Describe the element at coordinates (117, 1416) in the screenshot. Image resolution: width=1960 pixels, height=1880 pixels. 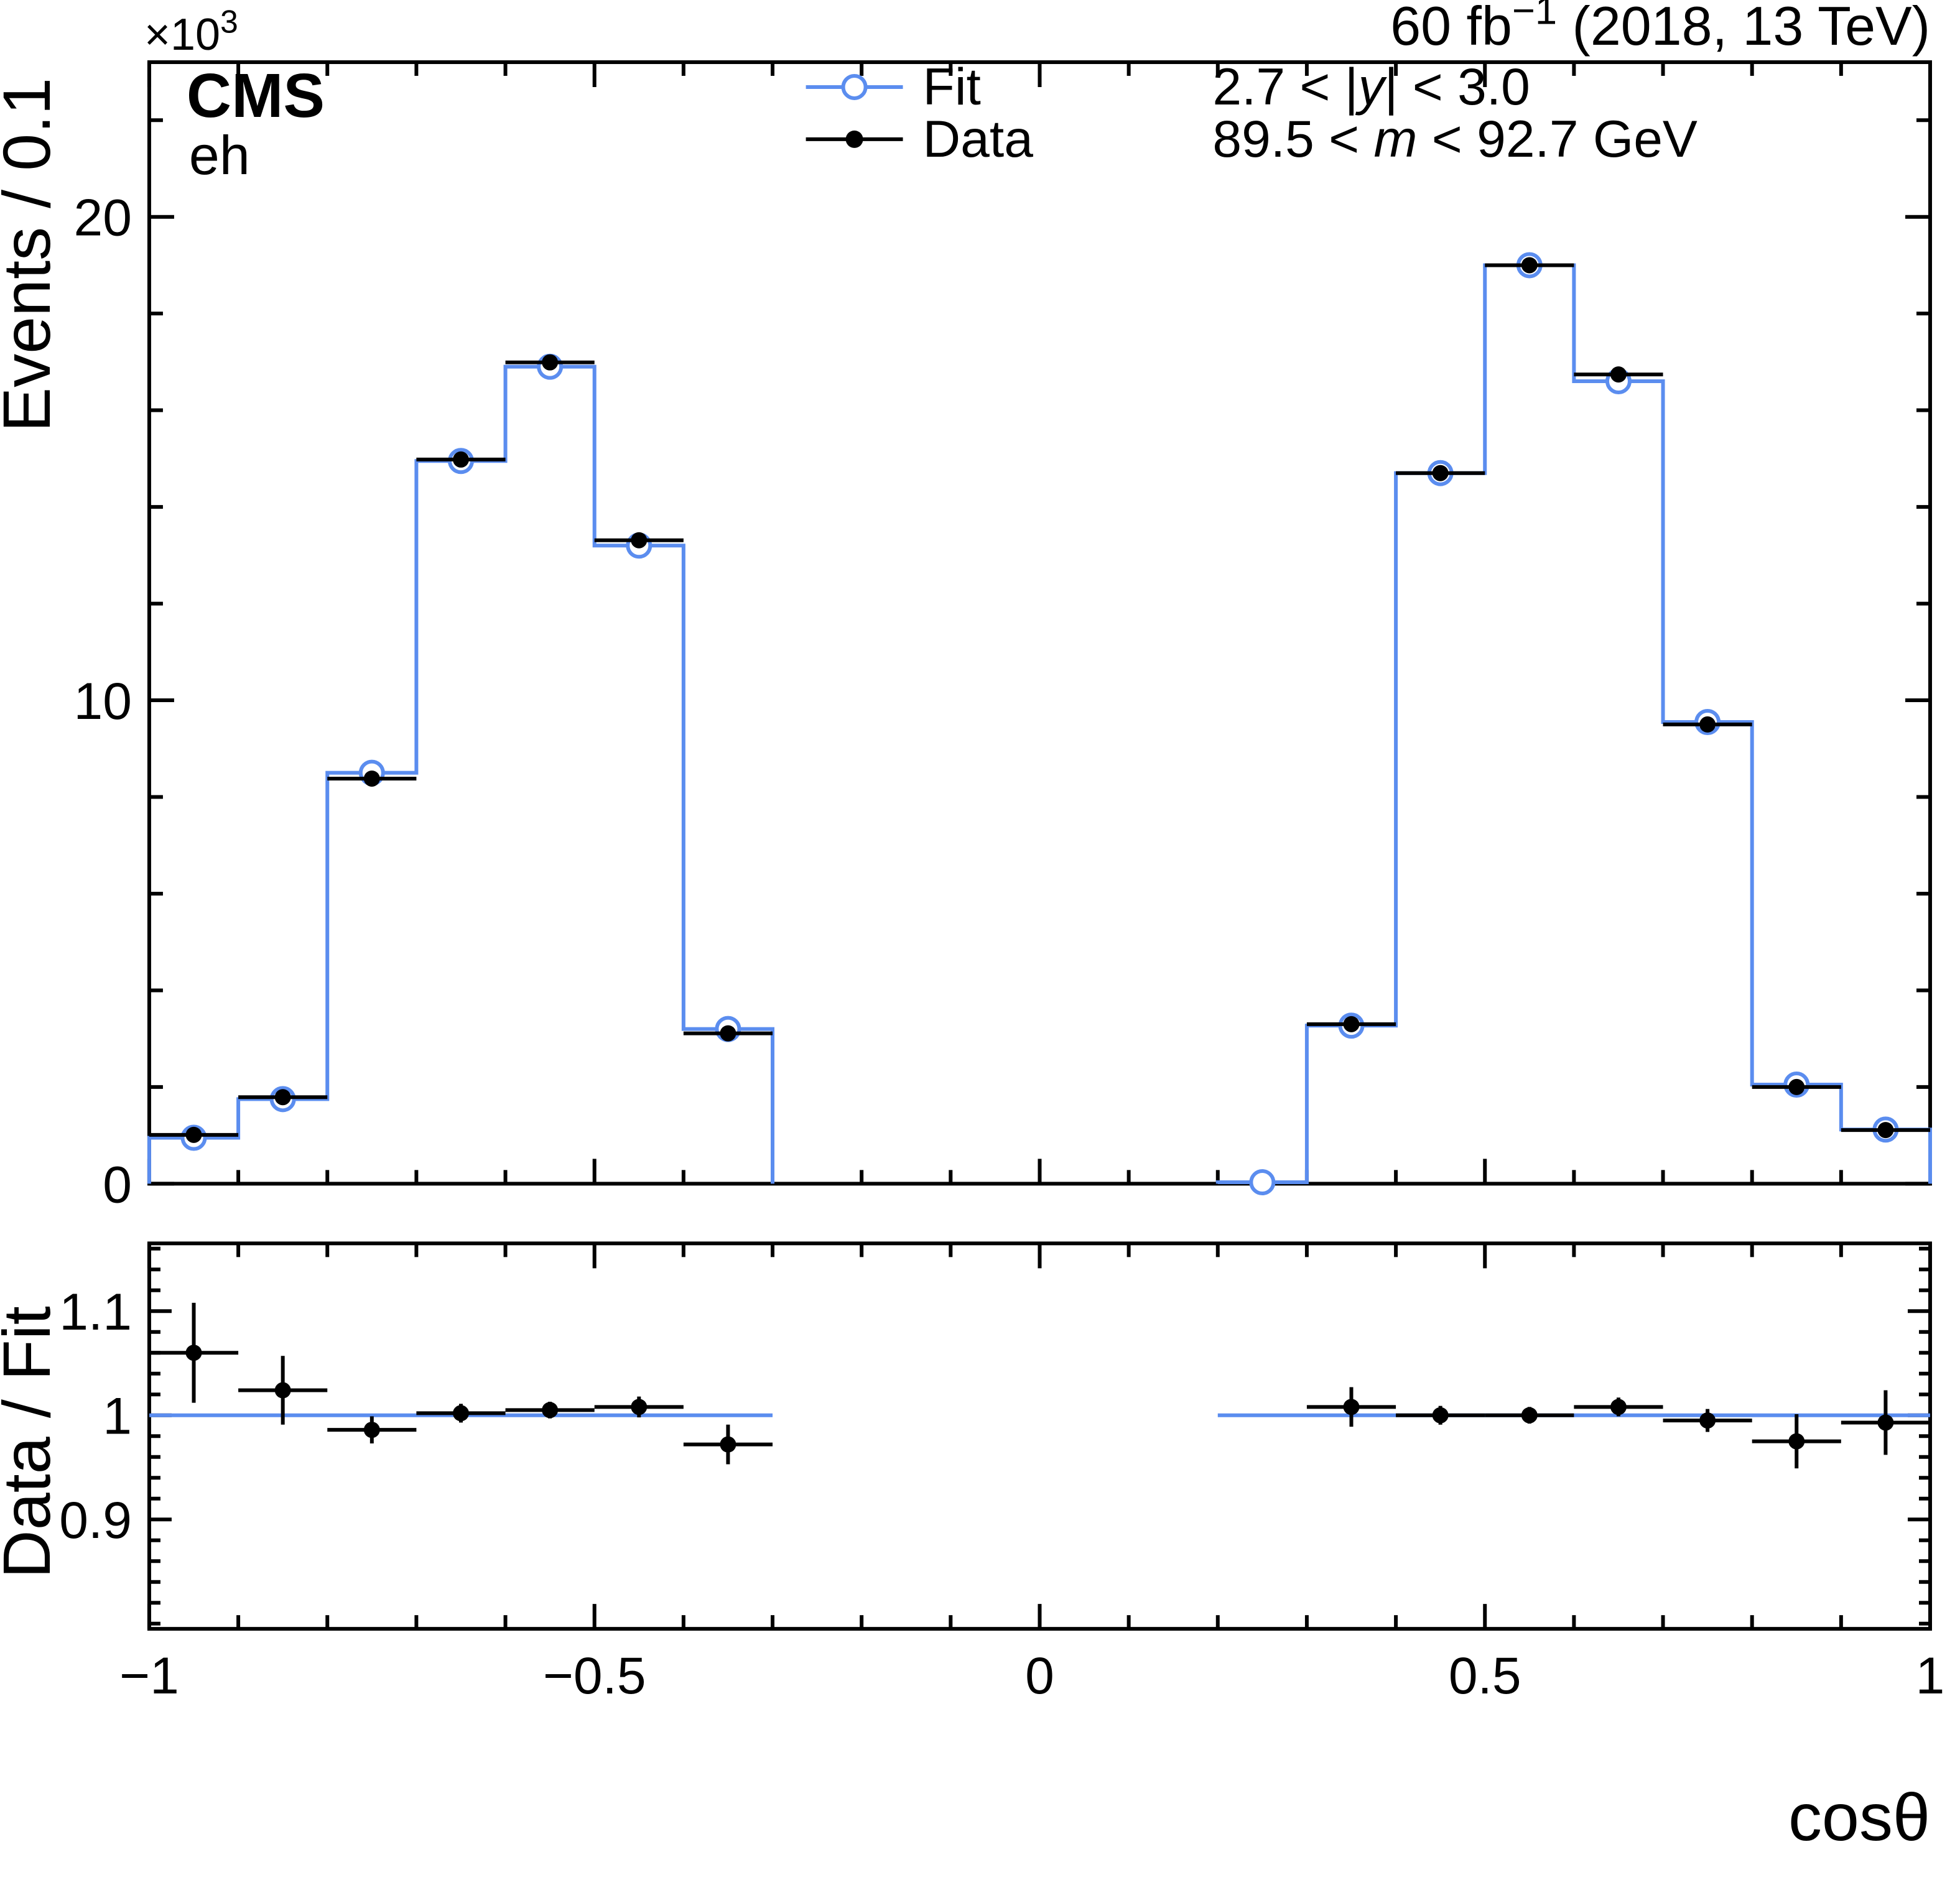
I see `ratio-y-tick-label: 1` at that location.